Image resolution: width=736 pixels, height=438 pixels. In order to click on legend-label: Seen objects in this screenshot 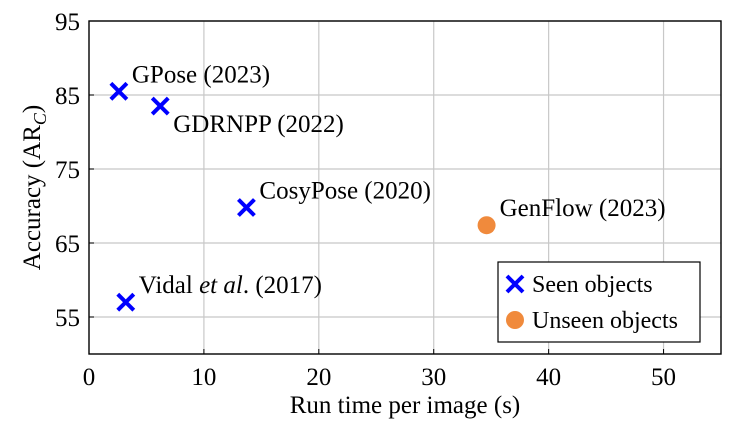, I will do `click(592, 285)`.